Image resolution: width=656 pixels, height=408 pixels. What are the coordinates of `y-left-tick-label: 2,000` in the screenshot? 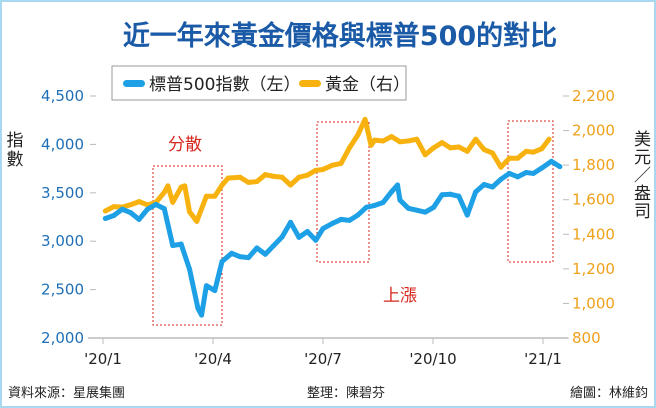 It's located at (62, 338).